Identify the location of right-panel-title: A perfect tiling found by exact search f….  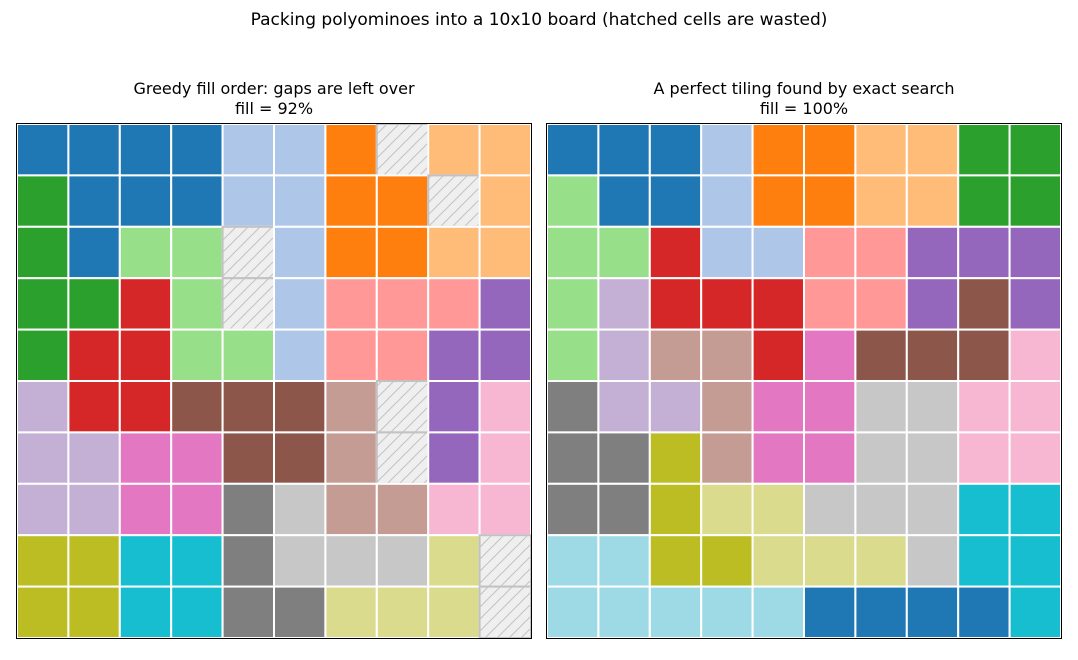
(804, 99).